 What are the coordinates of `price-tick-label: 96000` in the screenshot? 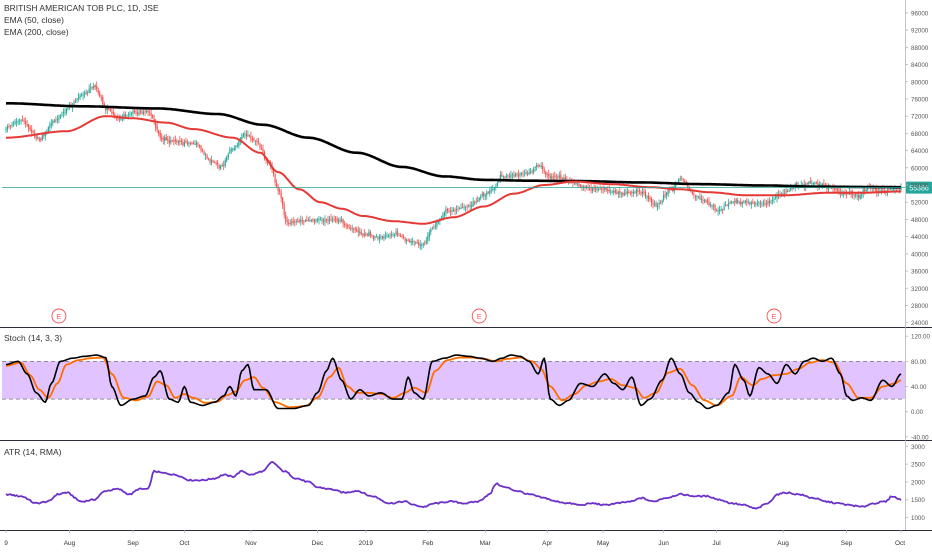 It's located at (920, 13).